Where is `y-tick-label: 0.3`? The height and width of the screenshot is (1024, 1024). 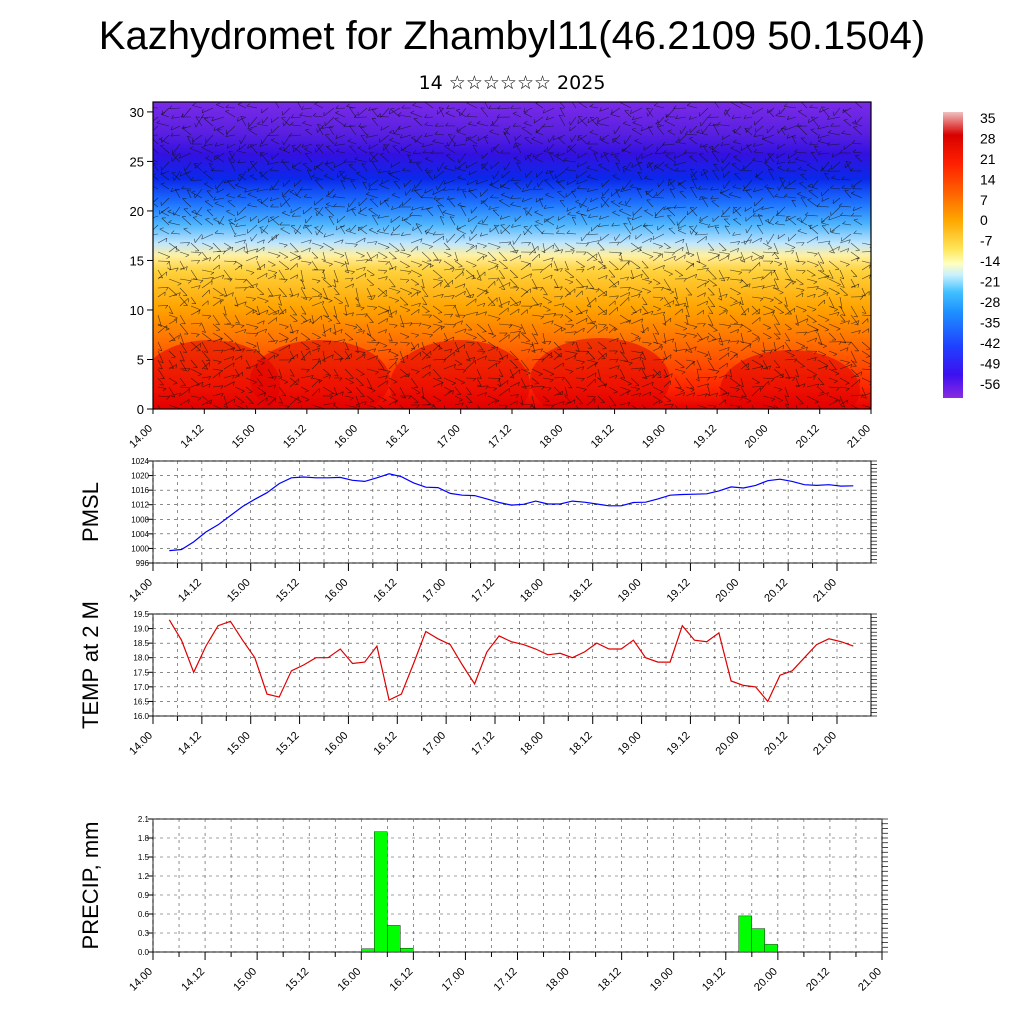
y-tick-label: 0.3 is located at coordinates (144, 933).